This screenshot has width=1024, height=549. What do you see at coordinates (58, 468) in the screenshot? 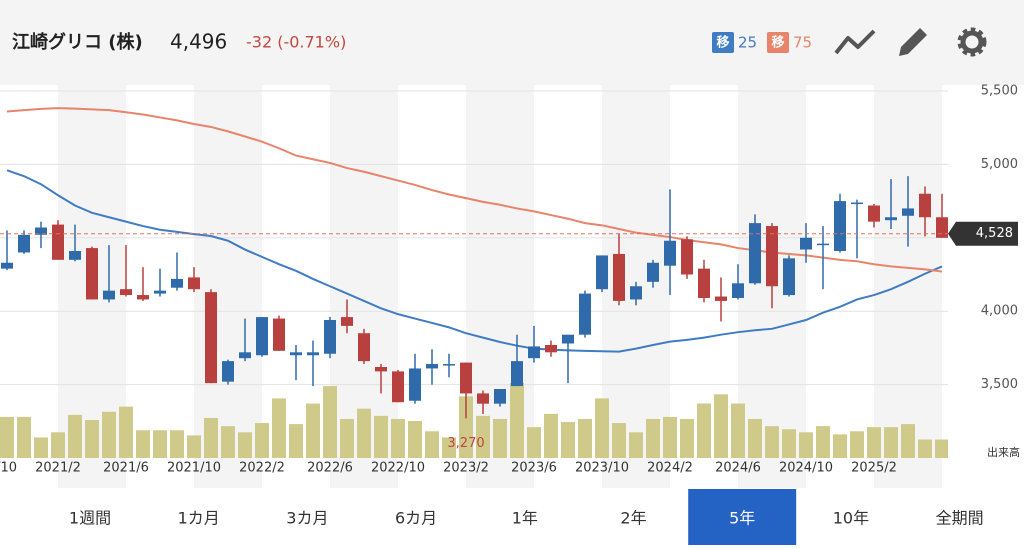
I see `x-tick-label: 2021/2` at bounding box center [58, 468].